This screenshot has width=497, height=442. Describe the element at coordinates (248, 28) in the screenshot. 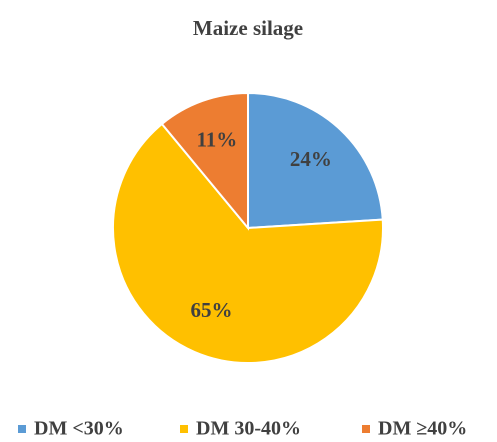

I see `chart-title: Maize silage` at that location.